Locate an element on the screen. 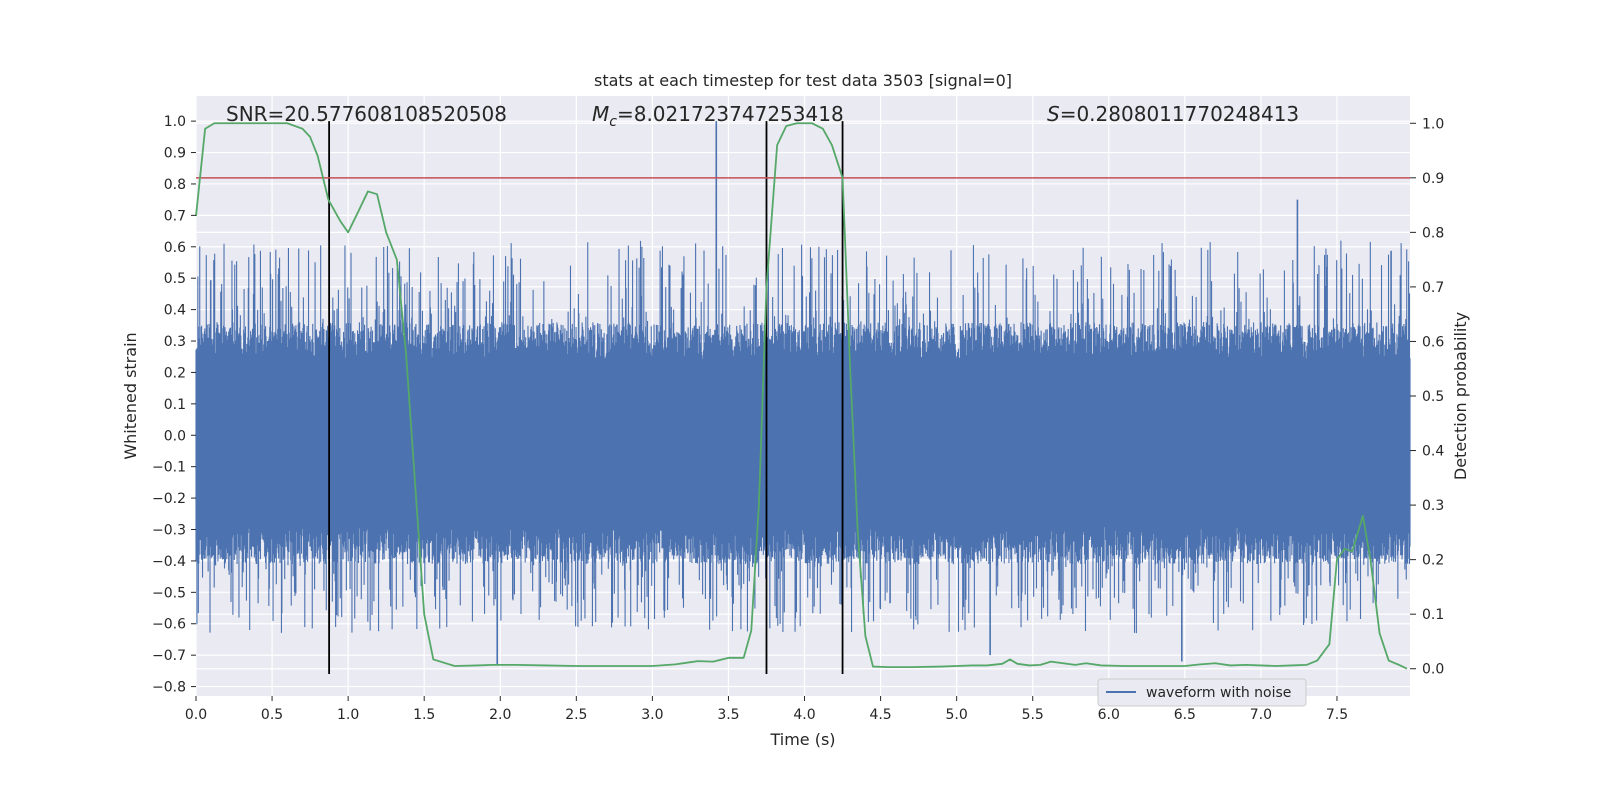 The image size is (1600, 800). x-tick-label: 1.0 is located at coordinates (348, 715).